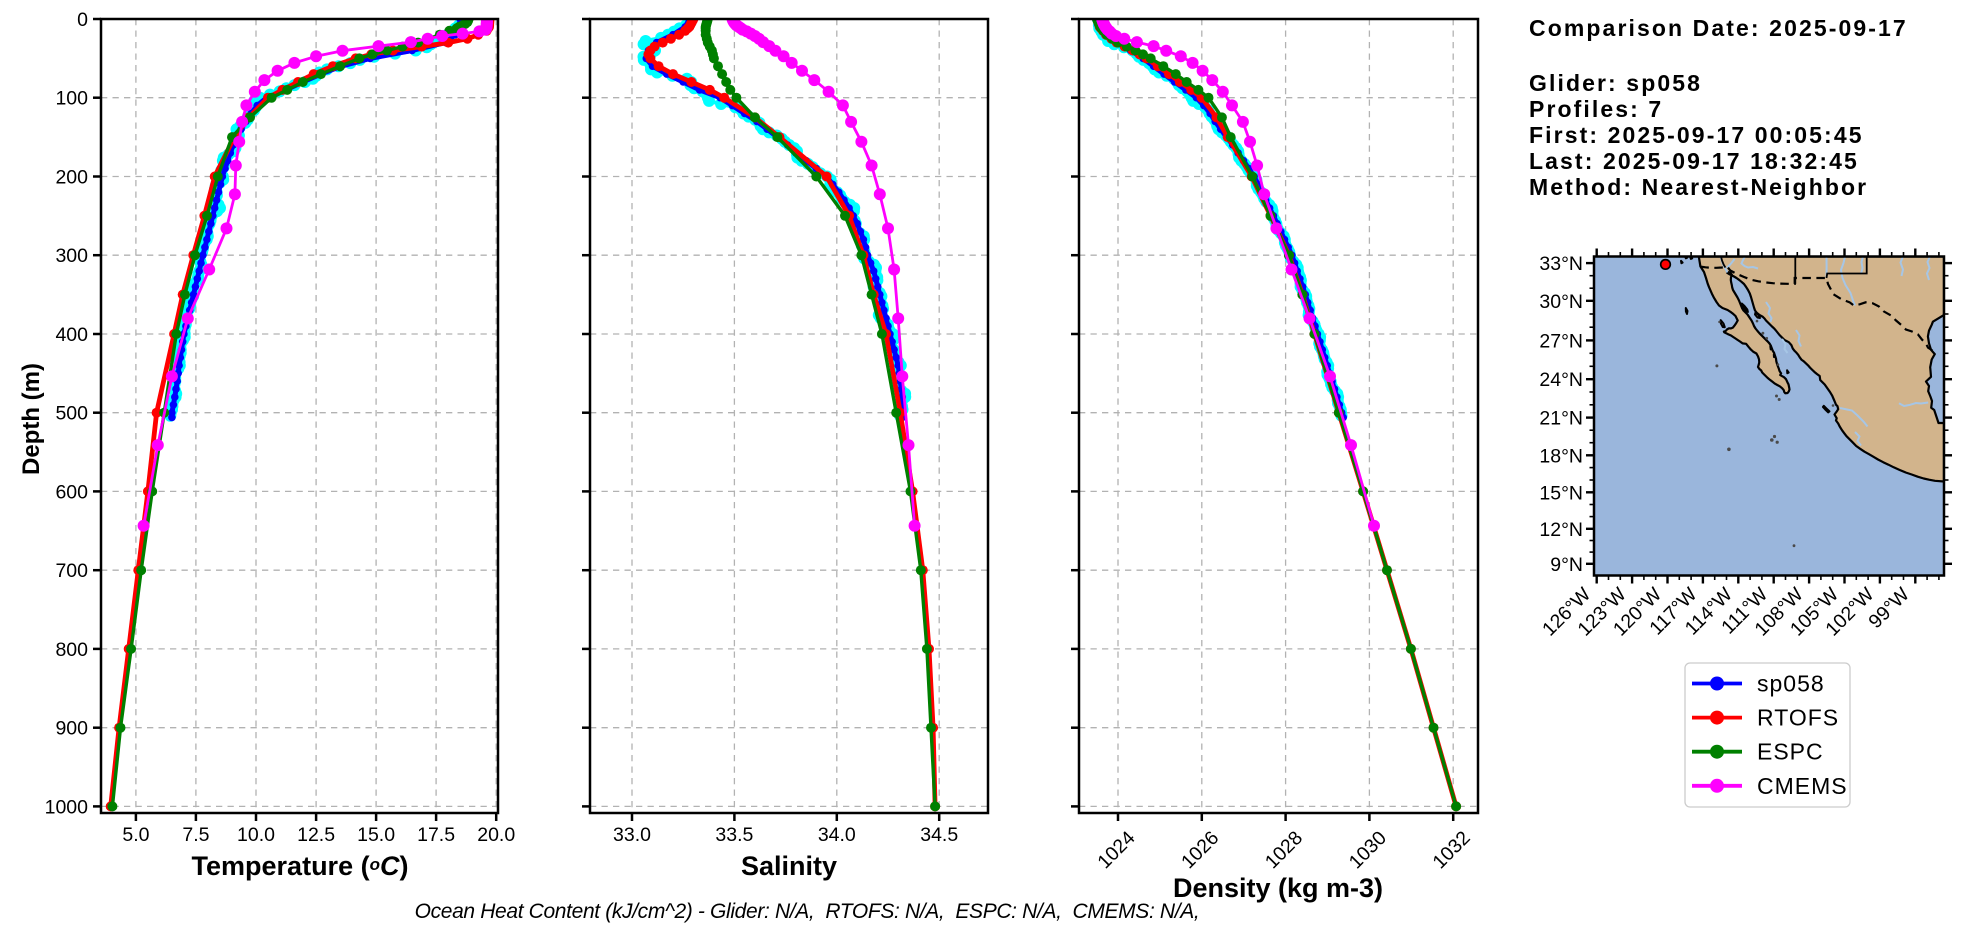 The height and width of the screenshot is (939, 1978). Describe the element at coordinates (71, 650) in the screenshot. I see `svg-text: 800` at that location.